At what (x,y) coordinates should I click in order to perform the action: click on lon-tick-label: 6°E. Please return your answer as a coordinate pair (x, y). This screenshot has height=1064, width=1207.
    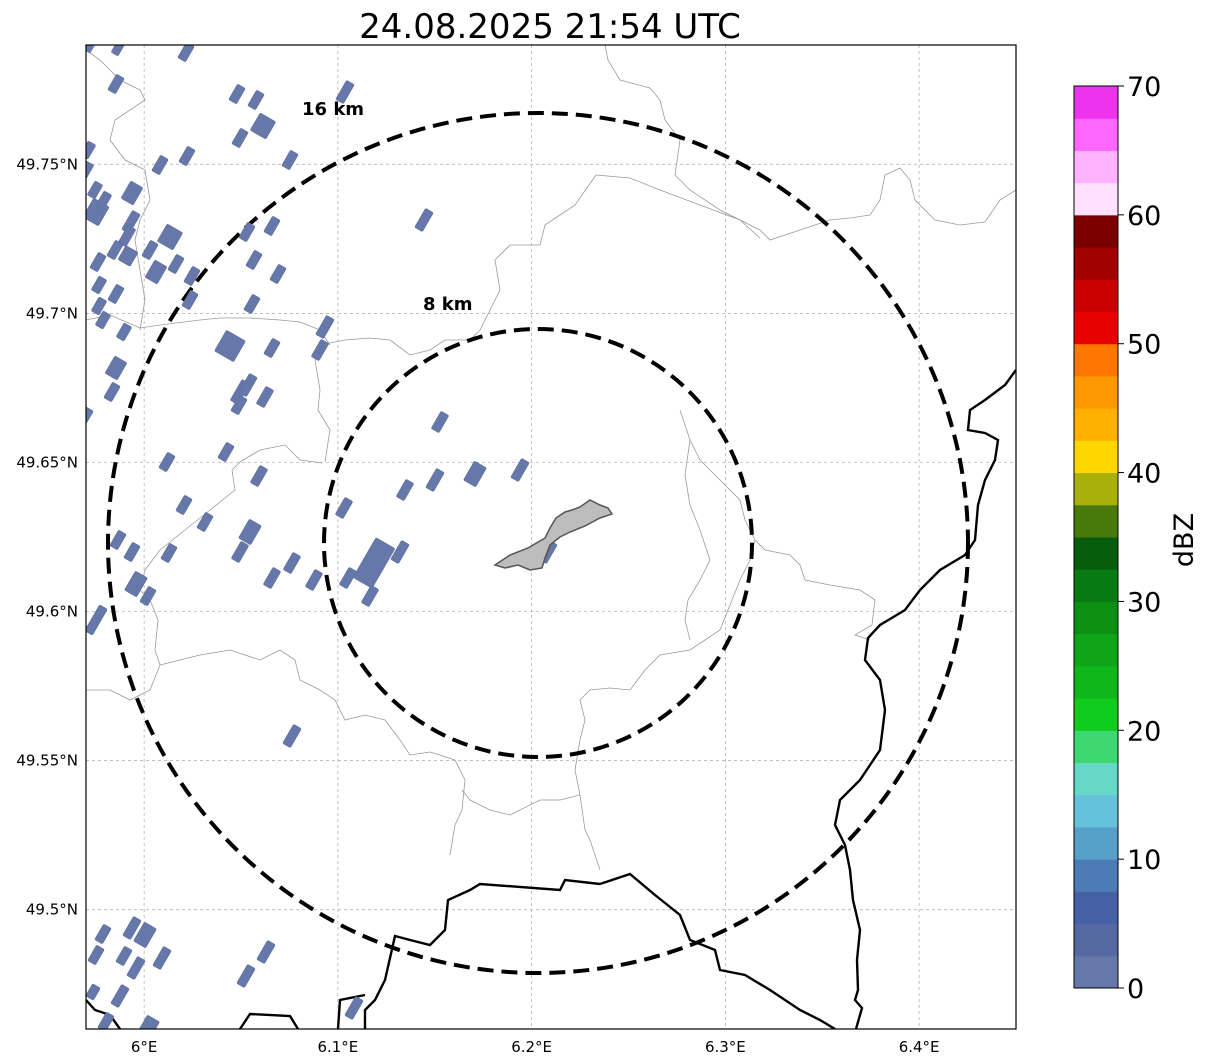
    Looking at the image, I should click on (144, 1047).